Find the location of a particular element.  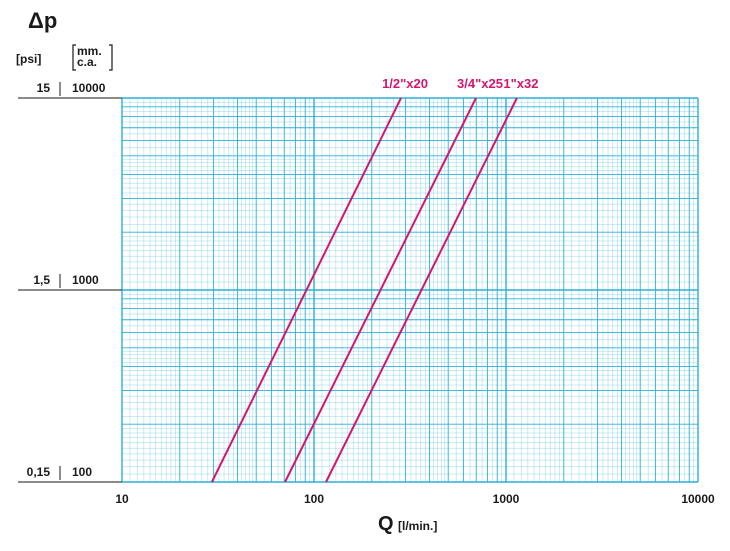

y-unit-right: c.a. is located at coordinates (87, 62).